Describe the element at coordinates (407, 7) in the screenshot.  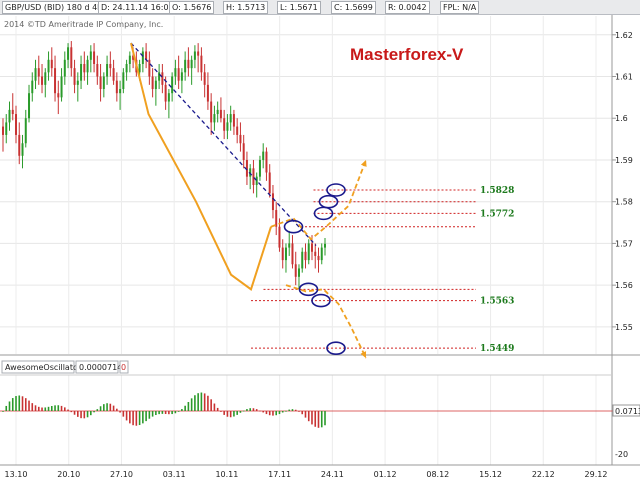
I see `range-readout: R: 0.0042` at that location.